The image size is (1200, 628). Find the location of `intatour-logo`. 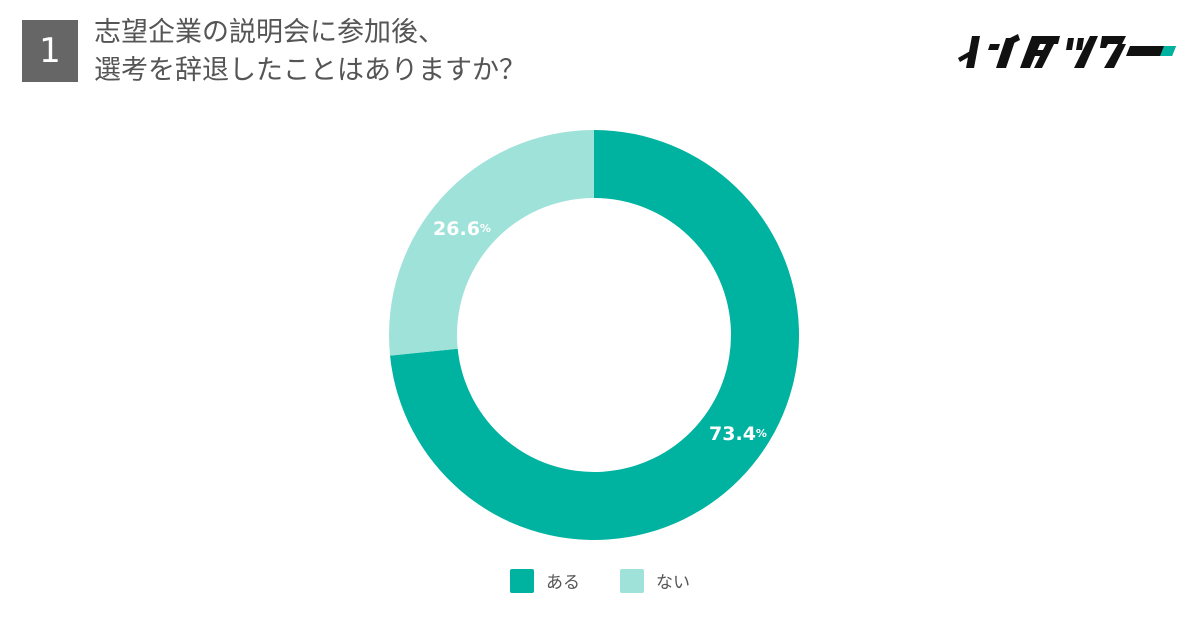

intatour-logo is located at coordinates (1065, 48).